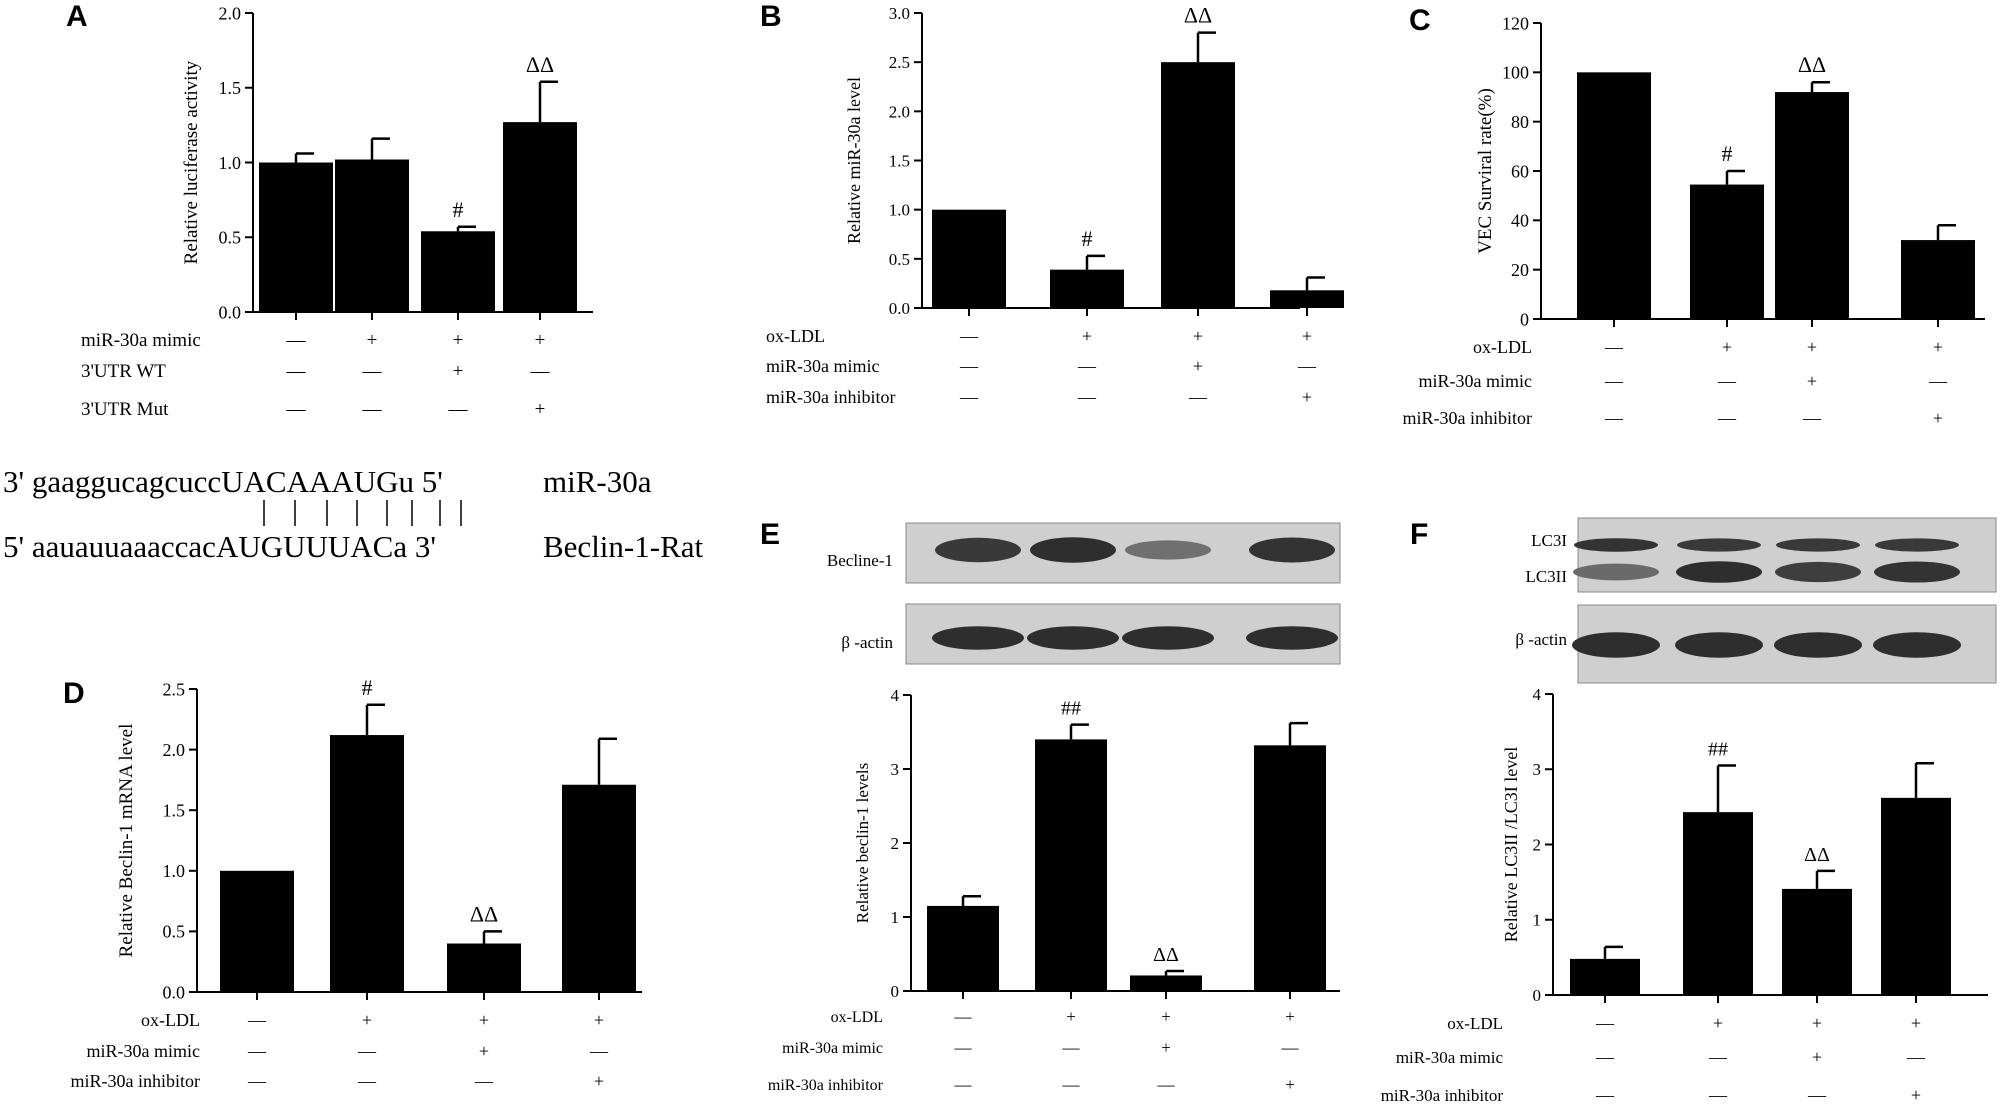 The image size is (2001, 1110). What do you see at coordinates (174, 811) in the screenshot?
I see `y-tick-label: 1.5` at bounding box center [174, 811].